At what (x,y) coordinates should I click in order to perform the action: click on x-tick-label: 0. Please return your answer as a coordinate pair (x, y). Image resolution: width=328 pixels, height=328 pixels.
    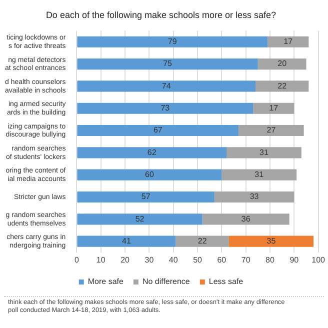
    Looking at the image, I should click on (77, 259).